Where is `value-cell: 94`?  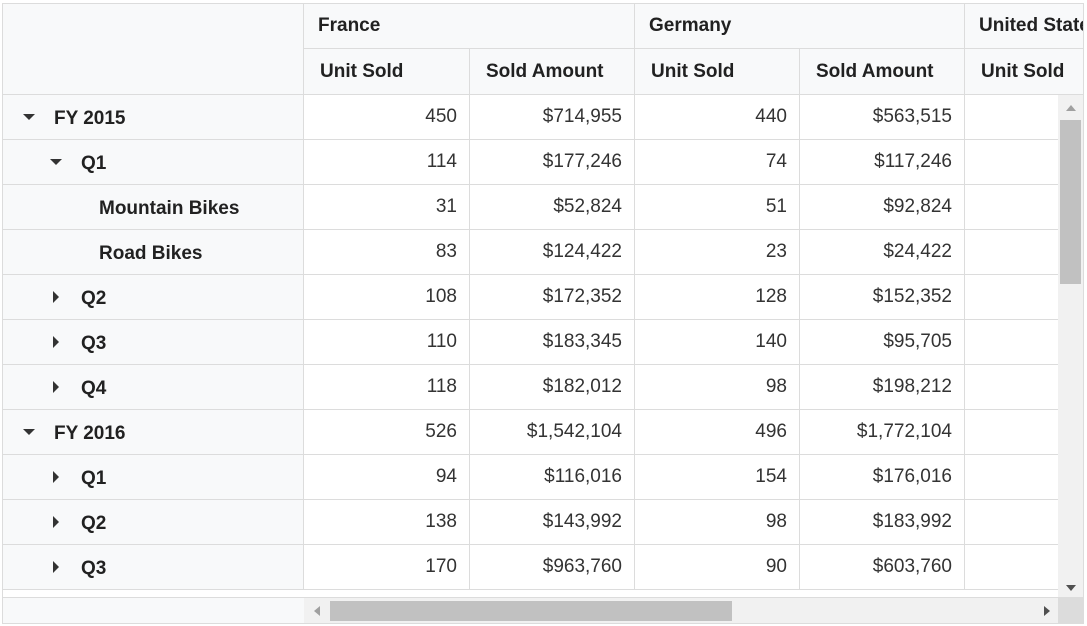
value-cell: 94 is located at coordinates (387, 477).